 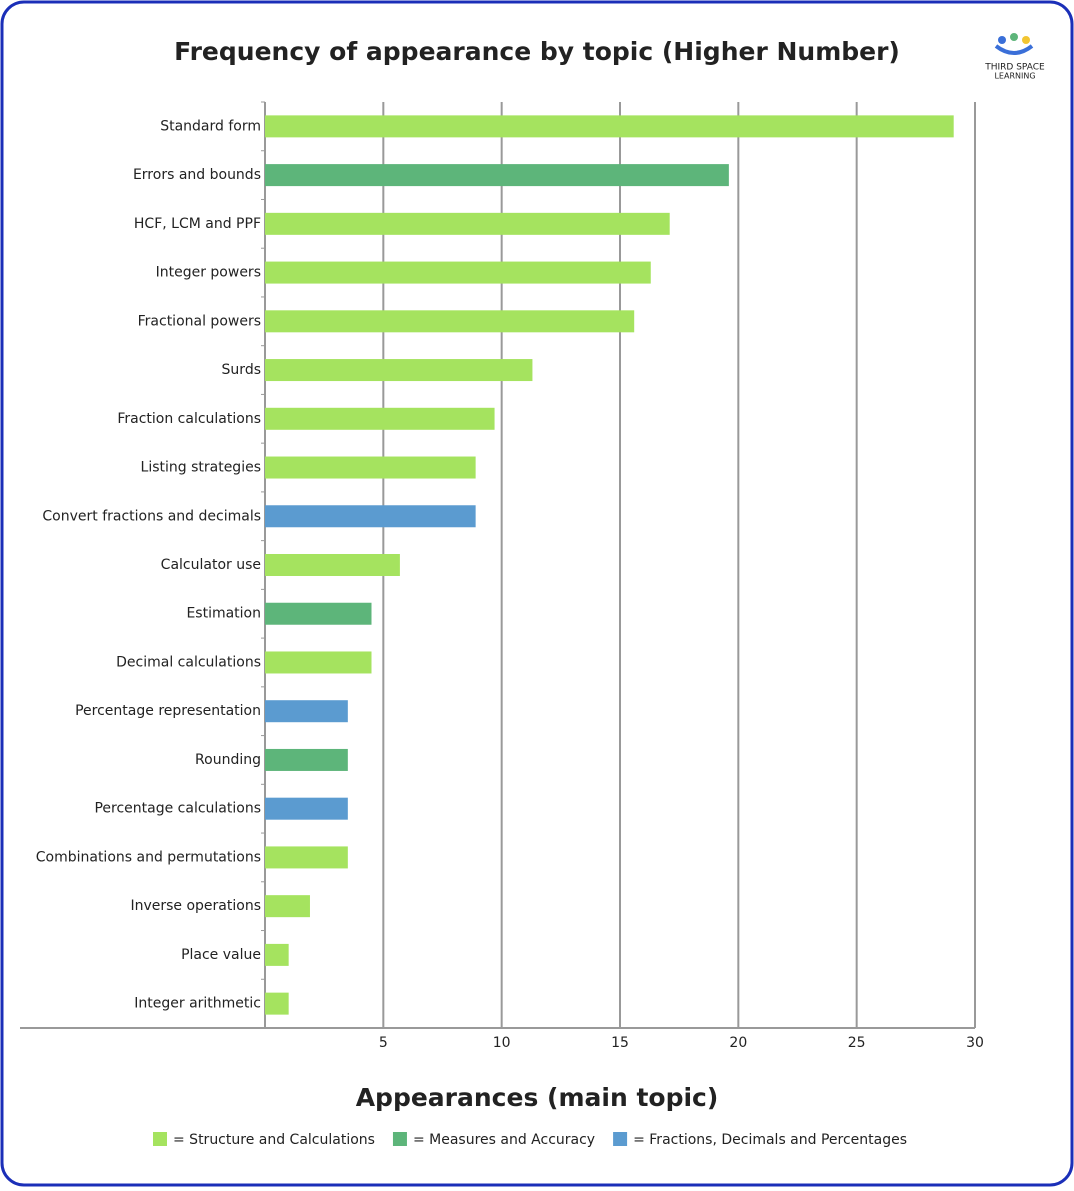 What do you see at coordinates (211, 565) in the screenshot?
I see `y-tick-label: Calculator use` at bounding box center [211, 565].